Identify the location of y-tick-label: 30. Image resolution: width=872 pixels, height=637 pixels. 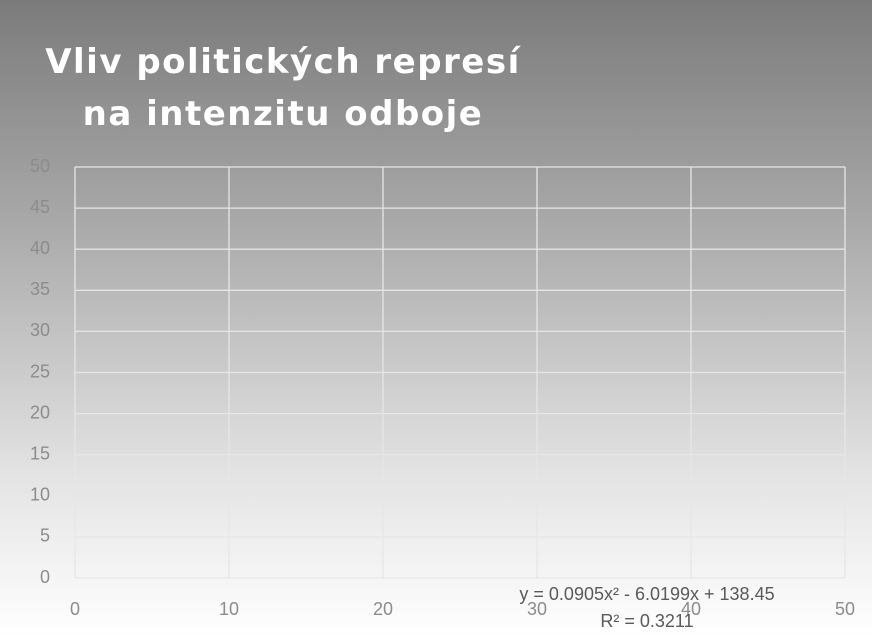
(40, 330).